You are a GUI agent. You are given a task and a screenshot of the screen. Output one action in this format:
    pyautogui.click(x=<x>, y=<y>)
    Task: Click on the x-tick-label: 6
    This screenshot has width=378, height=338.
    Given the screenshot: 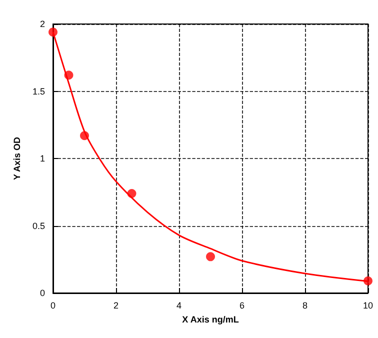 What is the action you would take?
    pyautogui.click(x=242, y=305)
    